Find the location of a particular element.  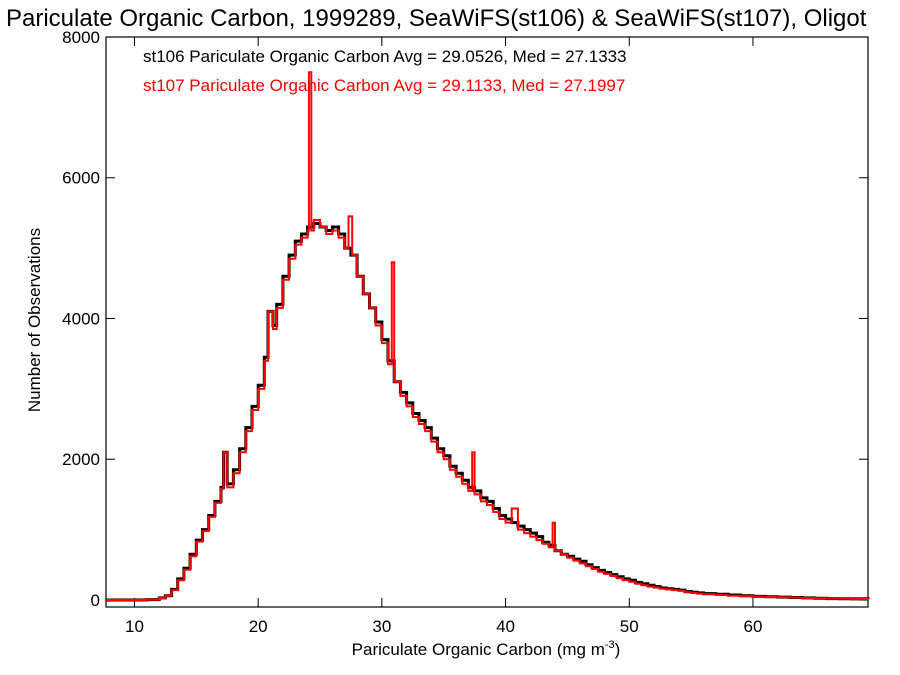

y-tick-label: 6000 is located at coordinates (81, 178).